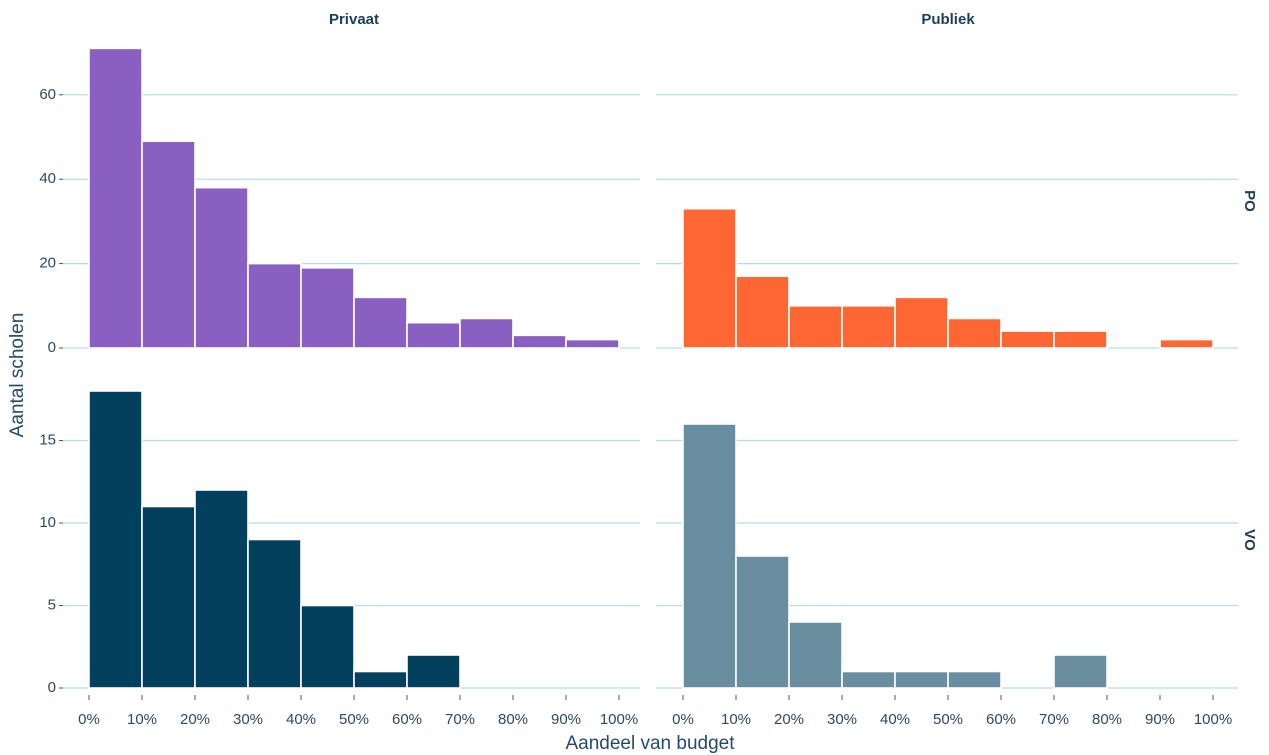 Image resolution: width=1269 pixels, height=755 pixels. I want to click on x-tick-label-publiek-10: 100%, so click(1213, 719).